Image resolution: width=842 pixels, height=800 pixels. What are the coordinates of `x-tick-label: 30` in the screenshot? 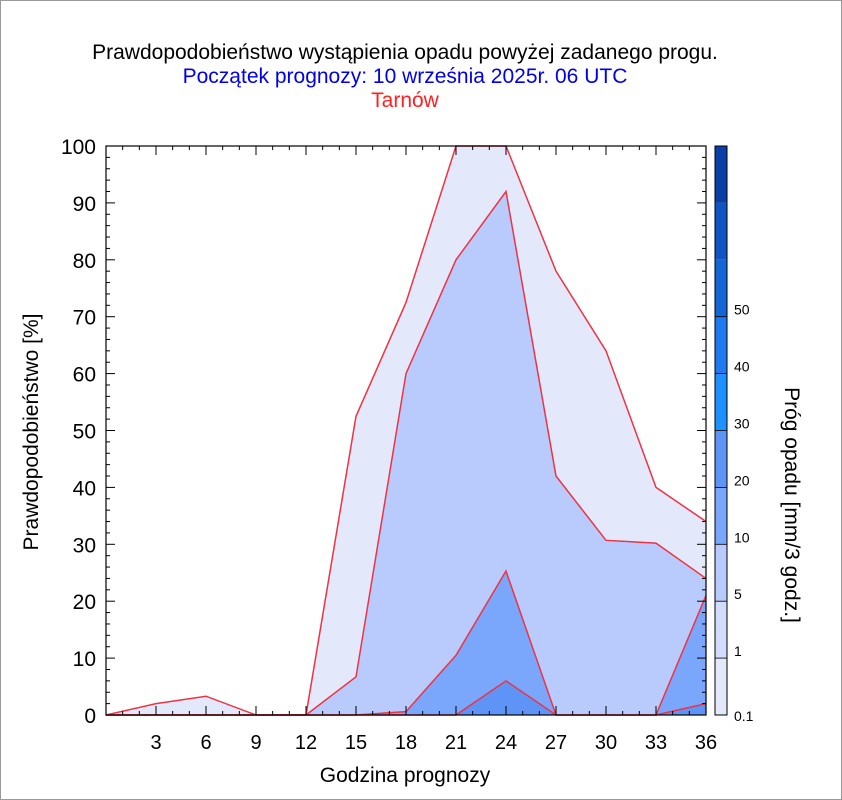 It's located at (606, 743).